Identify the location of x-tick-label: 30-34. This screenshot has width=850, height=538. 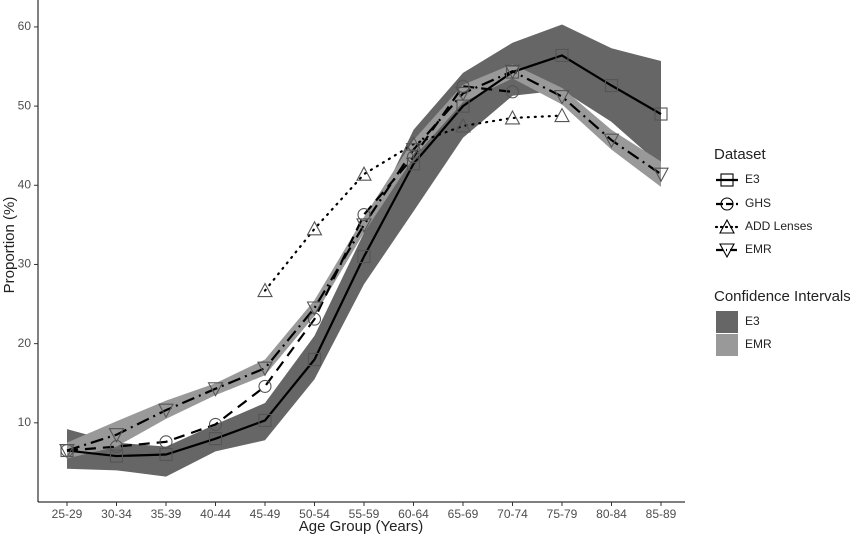
(116, 514).